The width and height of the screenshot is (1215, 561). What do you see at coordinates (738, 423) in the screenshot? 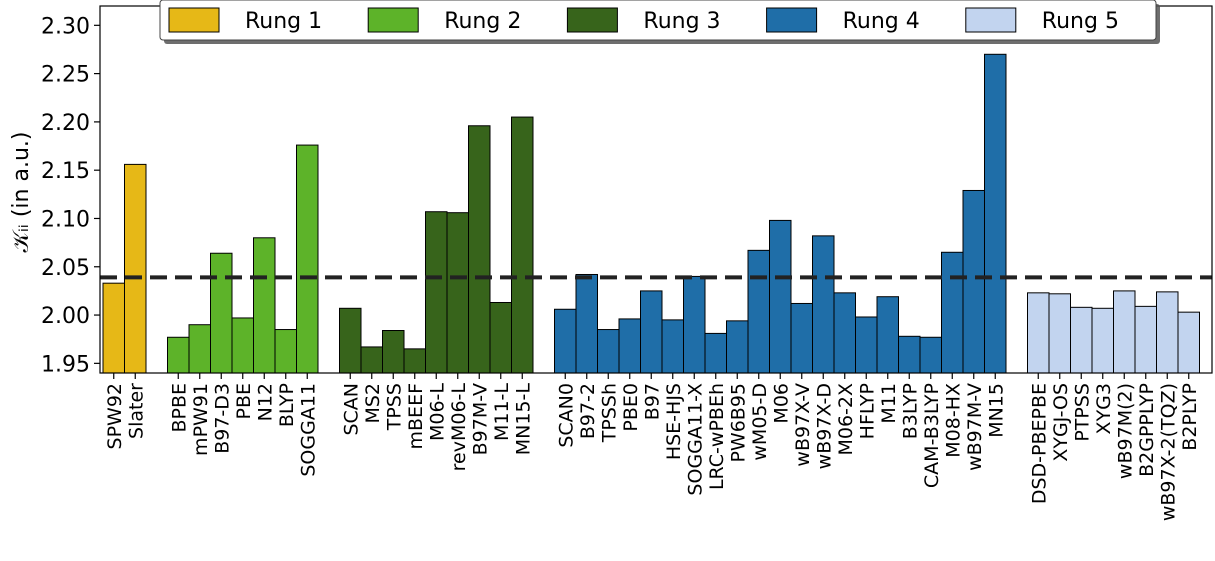
I see `x-tick-label: PW6B95` at bounding box center [738, 423].